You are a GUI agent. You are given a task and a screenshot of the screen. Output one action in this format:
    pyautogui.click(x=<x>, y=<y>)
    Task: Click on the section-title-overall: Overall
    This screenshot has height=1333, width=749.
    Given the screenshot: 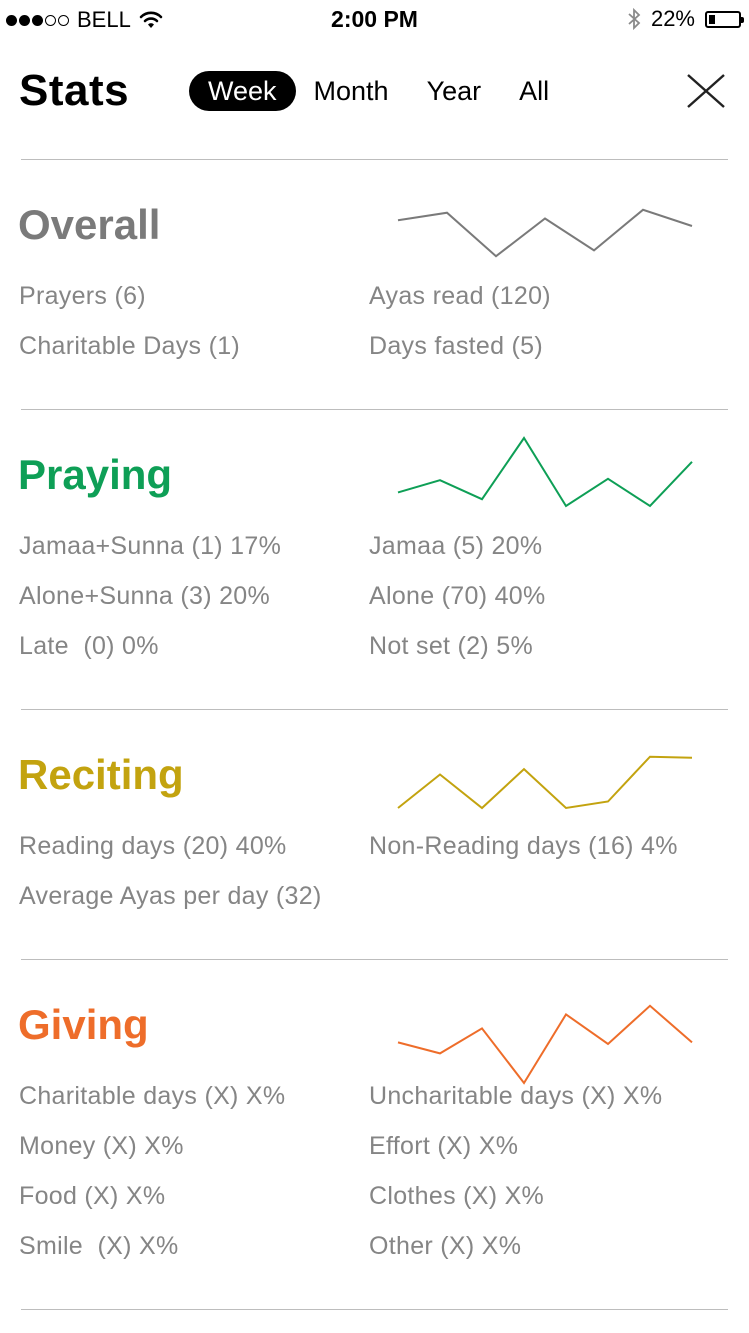 What is the action you would take?
    pyautogui.click(x=89, y=224)
    